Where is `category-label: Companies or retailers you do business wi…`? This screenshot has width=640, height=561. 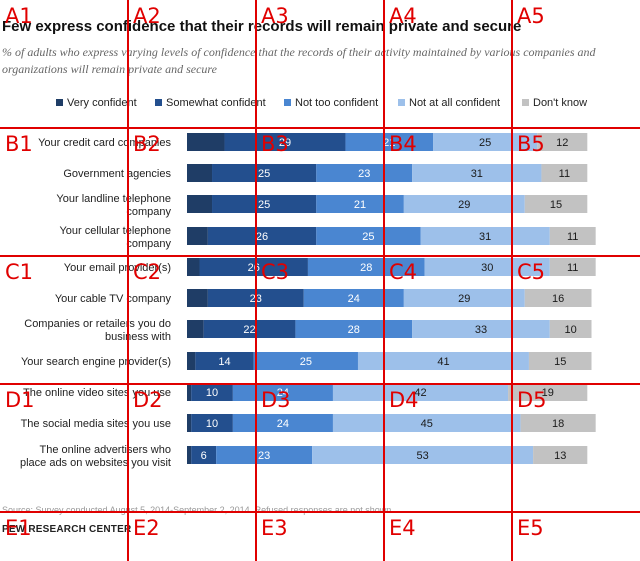 category-label: Companies or retailers you do business wi… is located at coordinates (97, 330).